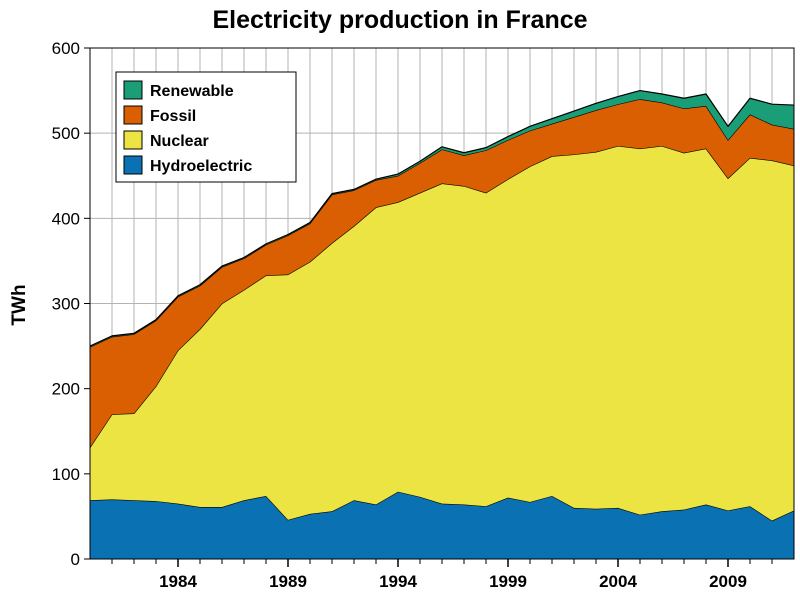  I want to click on legend-swatch-fossil, so click(133, 115).